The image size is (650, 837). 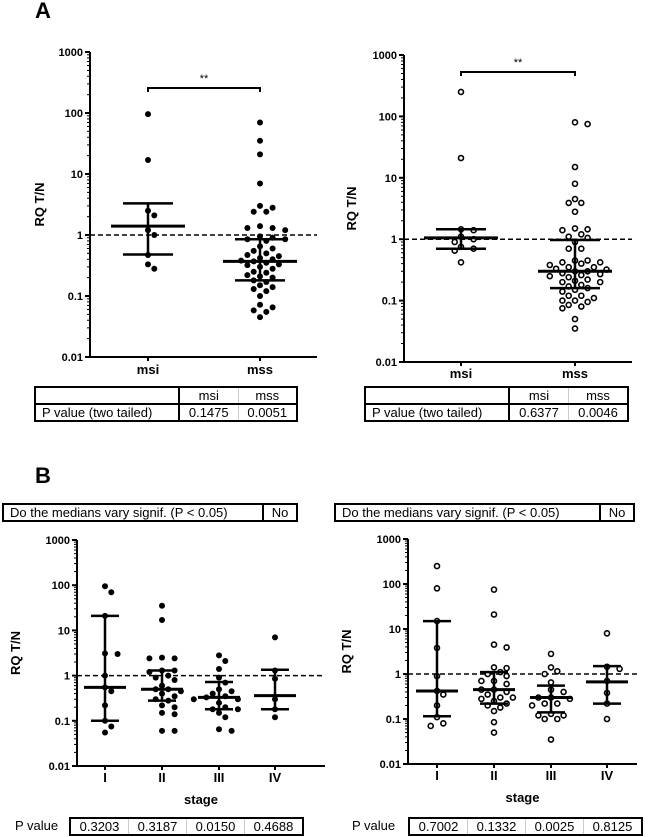 What do you see at coordinates (518, 73) in the screenshot?
I see `significance-bracket` at bounding box center [518, 73].